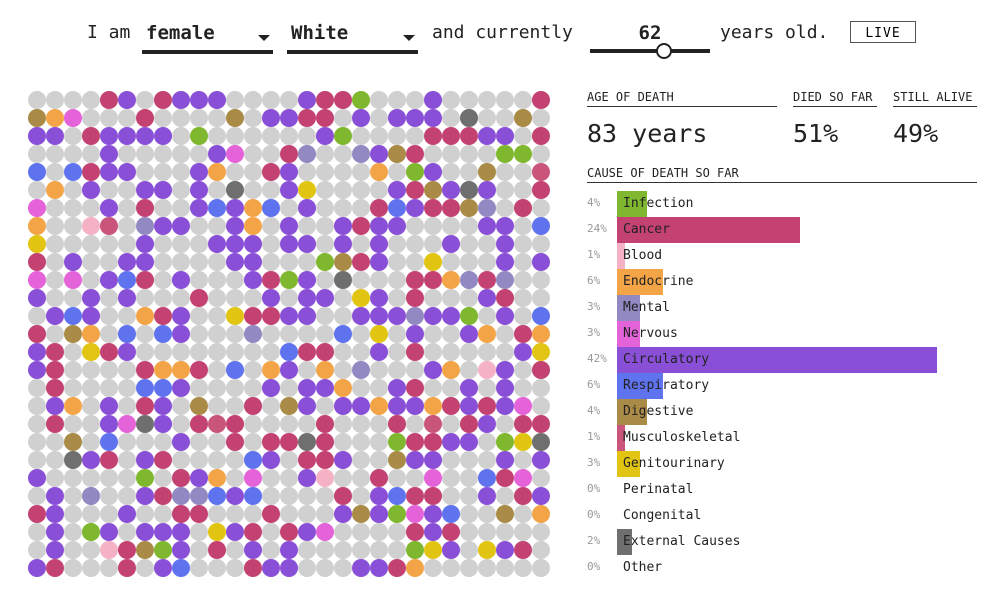  What do you see at coordinates (787, 282) in the screenshot?
I see `cause-row: 6% Endocrine` at bounding box center [787, 282].